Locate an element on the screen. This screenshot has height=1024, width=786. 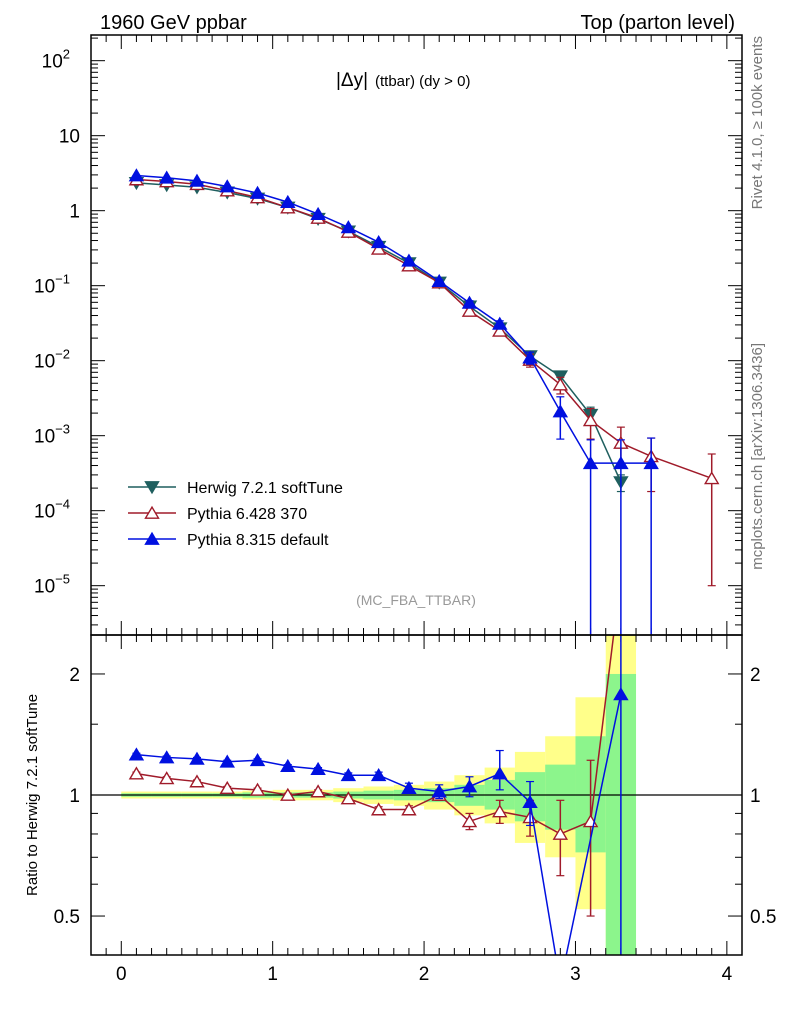
x-tick-label: 2 is located at coordinates (424, 974).